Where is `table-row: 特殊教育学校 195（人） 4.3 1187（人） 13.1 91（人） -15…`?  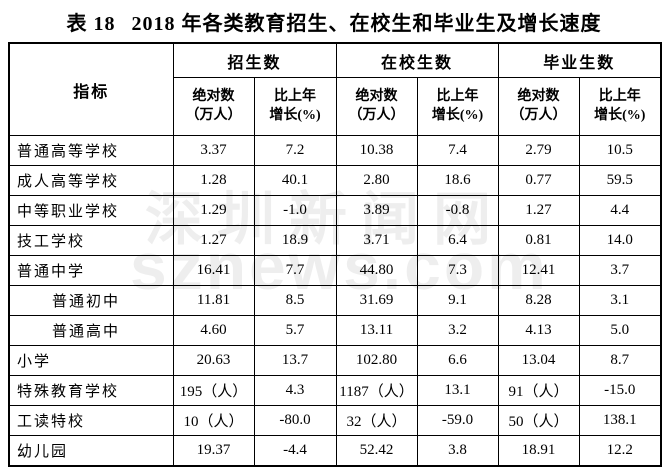
table-row: 特殊教育学校 195（人） 4.3 1187（人） 13.1 91（人） -15… is located at coordinates (335, 390).